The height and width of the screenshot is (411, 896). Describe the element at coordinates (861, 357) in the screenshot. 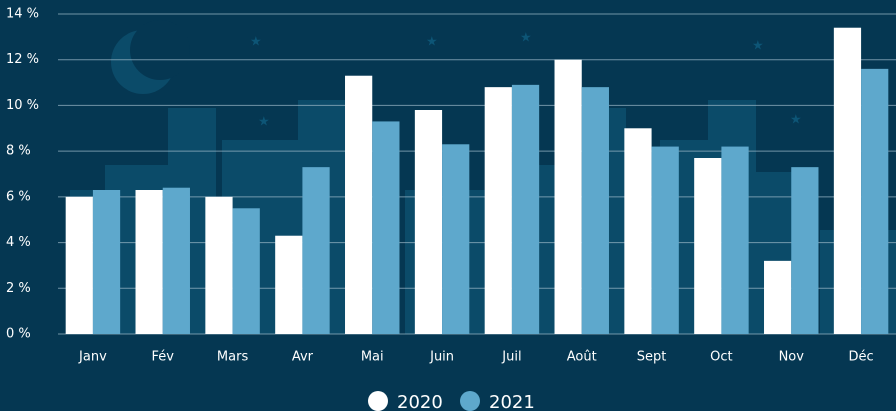

I see `x-tick-label: Déc` at that location.